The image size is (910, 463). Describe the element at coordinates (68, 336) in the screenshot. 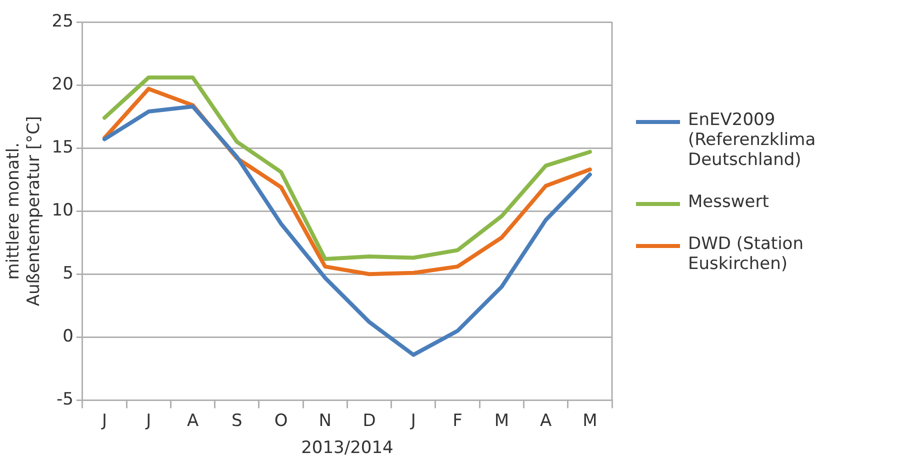

I see `y-tick-label: 0` at that location.